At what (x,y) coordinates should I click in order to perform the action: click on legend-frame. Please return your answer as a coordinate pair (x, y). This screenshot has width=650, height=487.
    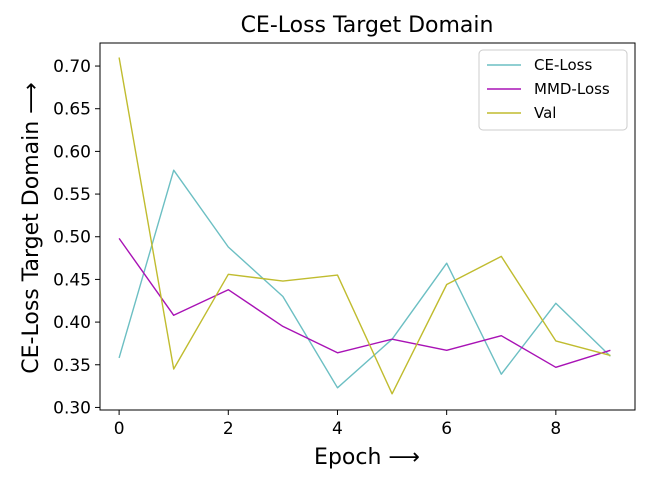
    Looking at the image, I should click on (553, 90).